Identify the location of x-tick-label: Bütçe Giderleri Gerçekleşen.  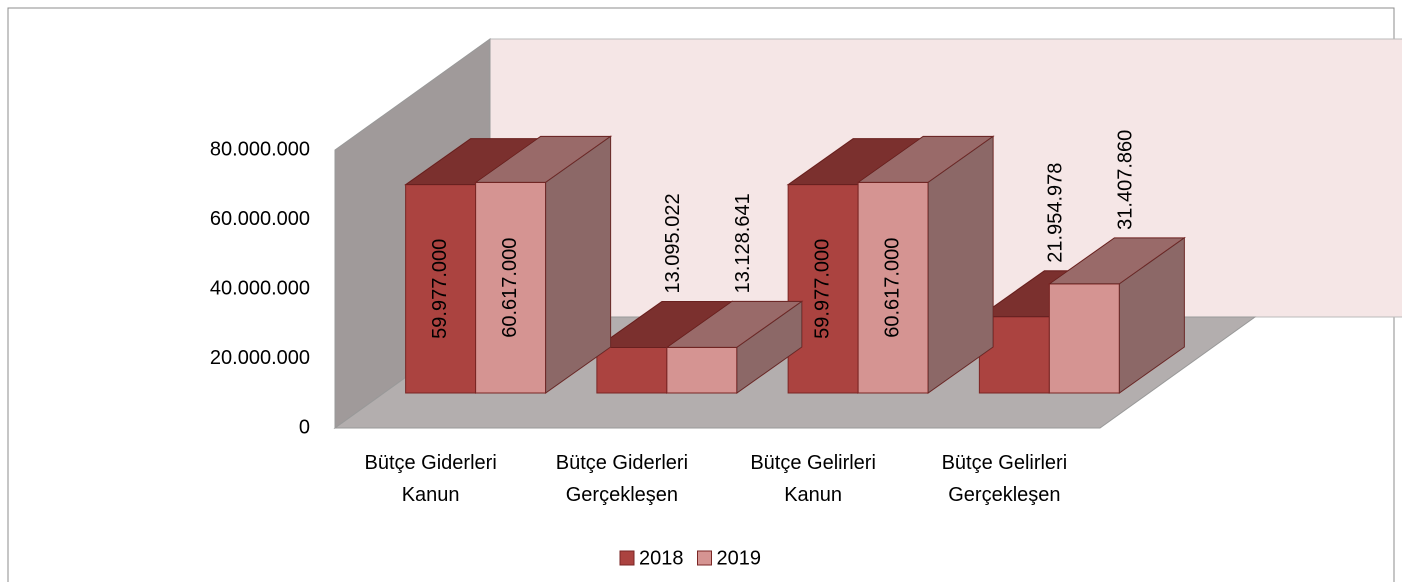
(622, 479).